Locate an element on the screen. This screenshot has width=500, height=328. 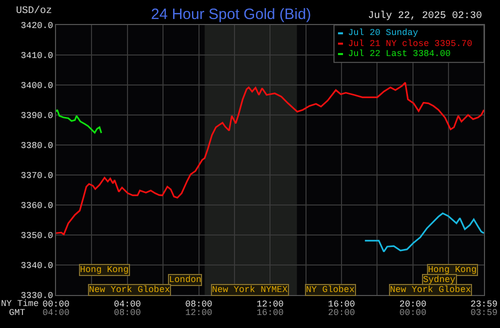
x-tick-label: 04:00 is located at coordinates (127, 305).